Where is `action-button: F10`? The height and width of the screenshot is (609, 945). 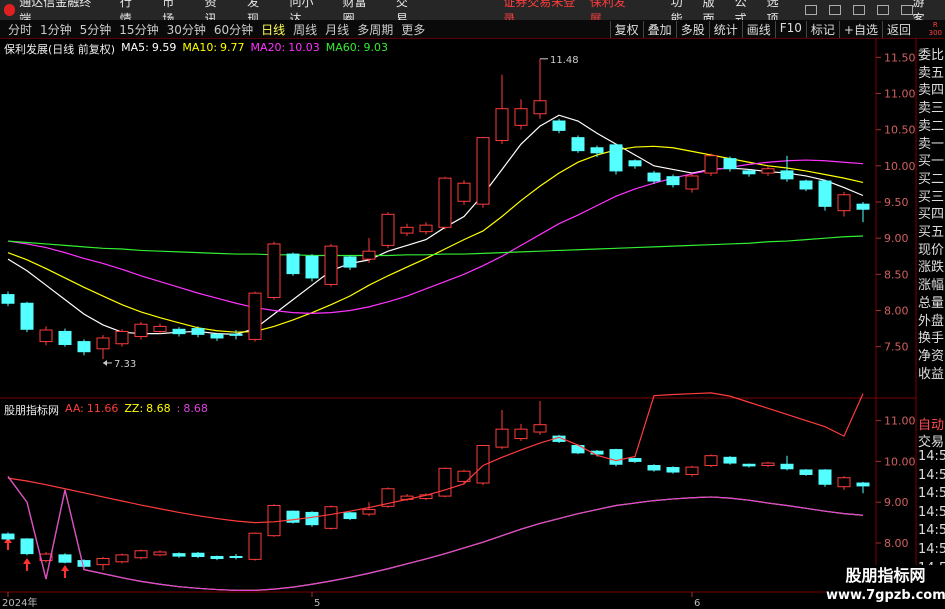 action-button: F10 is located at coordinates (790, 29).